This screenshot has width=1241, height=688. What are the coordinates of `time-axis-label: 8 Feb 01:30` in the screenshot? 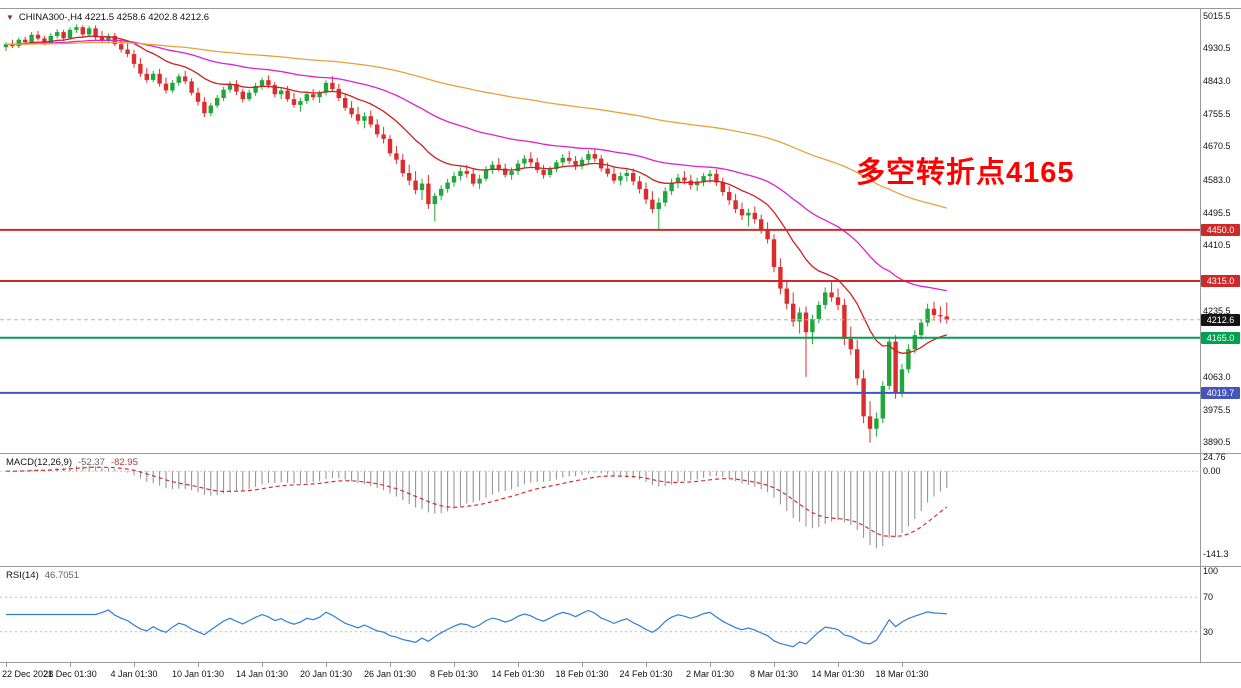 It's located at (454, 674).